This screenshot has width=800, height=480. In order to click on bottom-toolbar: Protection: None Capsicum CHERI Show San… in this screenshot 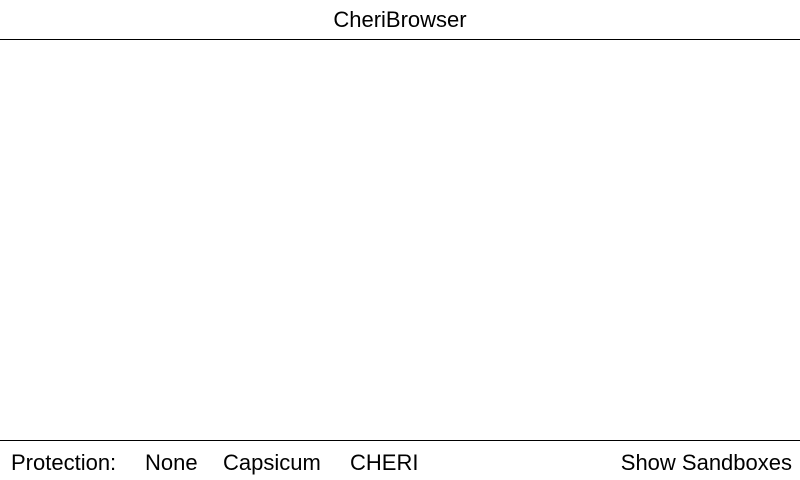, I will do `click(400, 460)`.